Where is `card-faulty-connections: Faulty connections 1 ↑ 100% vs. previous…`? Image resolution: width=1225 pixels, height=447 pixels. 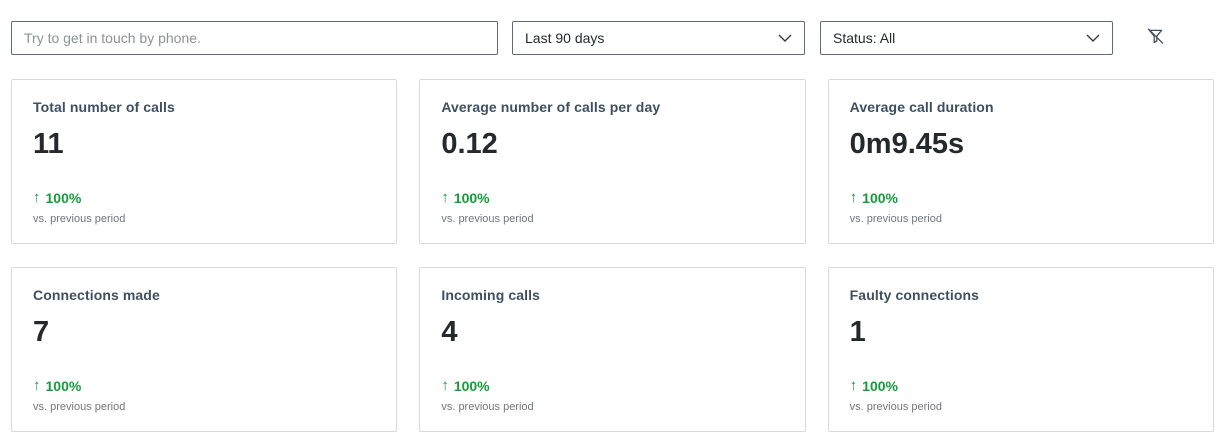
card-faulty-connections: Faulty connections 1 ↑ 100% vs. previous… is located at coordinates (1020, 349).